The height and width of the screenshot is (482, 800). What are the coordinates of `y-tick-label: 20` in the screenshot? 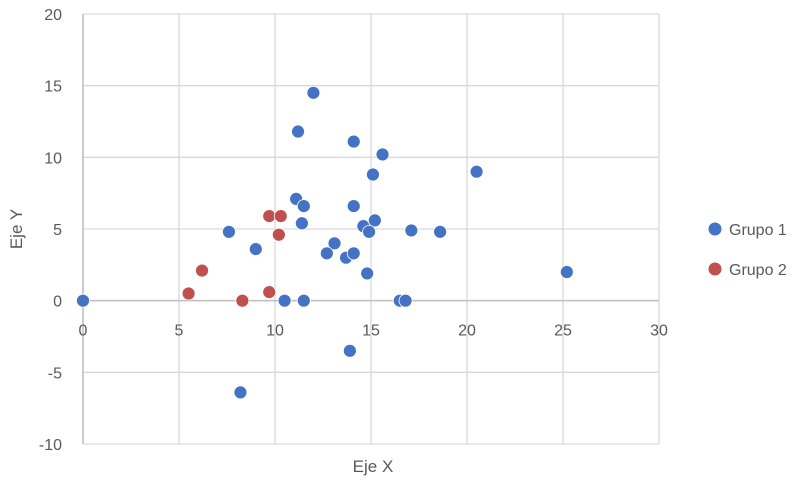 It's located at (53, 15).